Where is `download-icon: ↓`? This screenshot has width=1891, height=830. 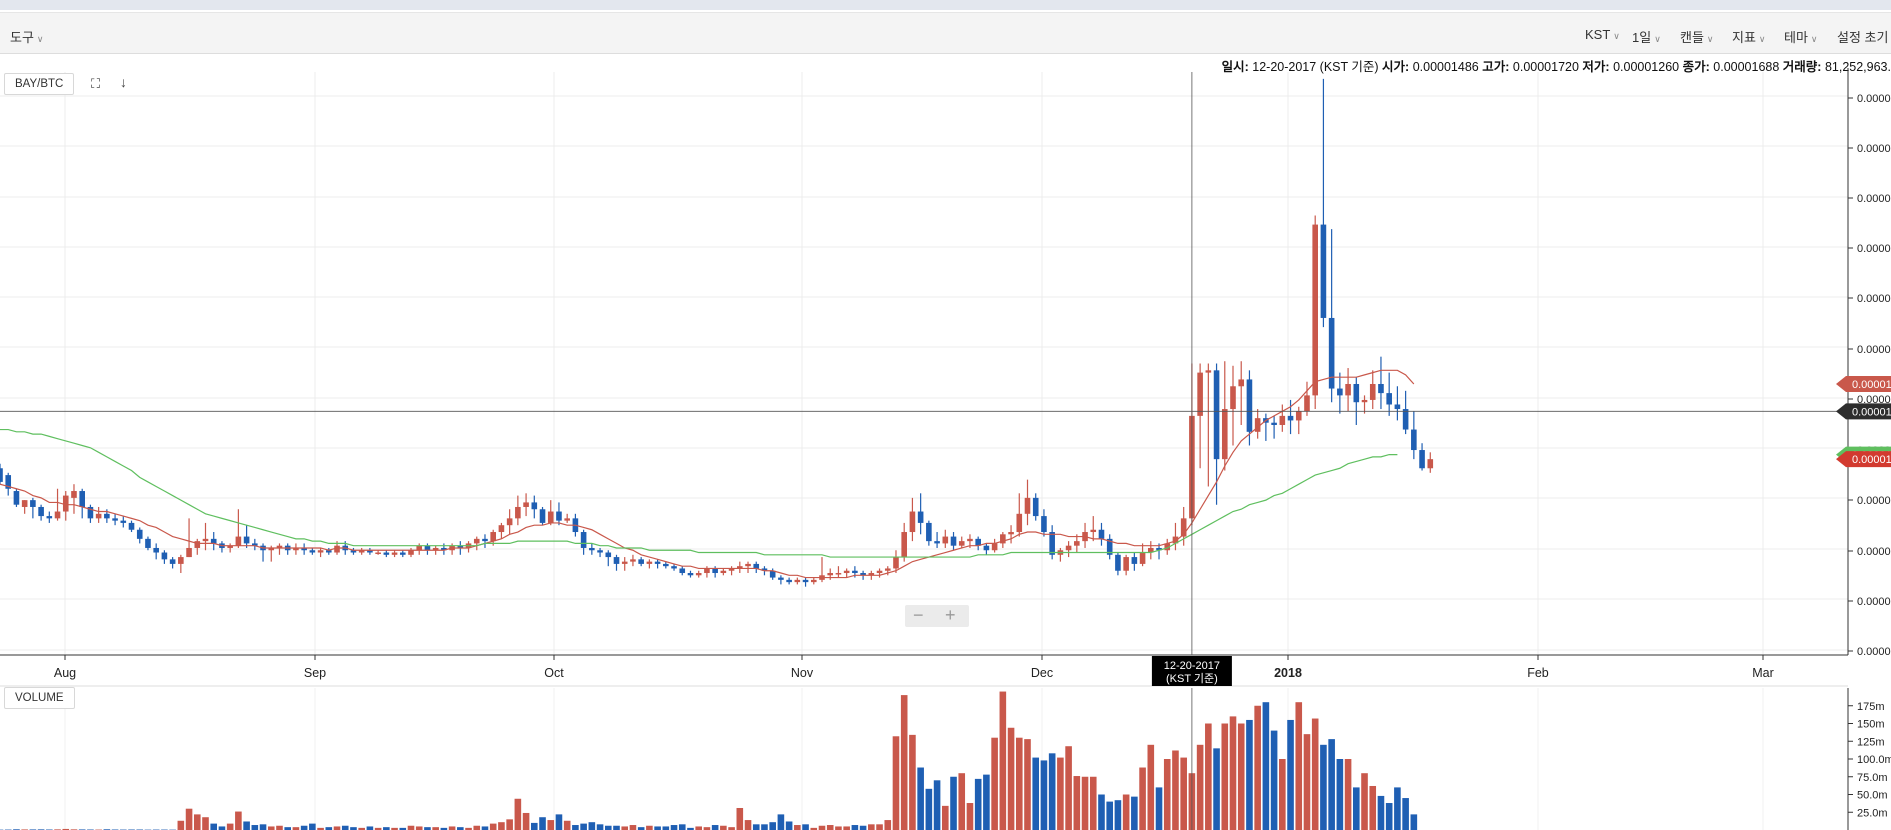
download-icon: ↓ is located at coordinates (123, 82).